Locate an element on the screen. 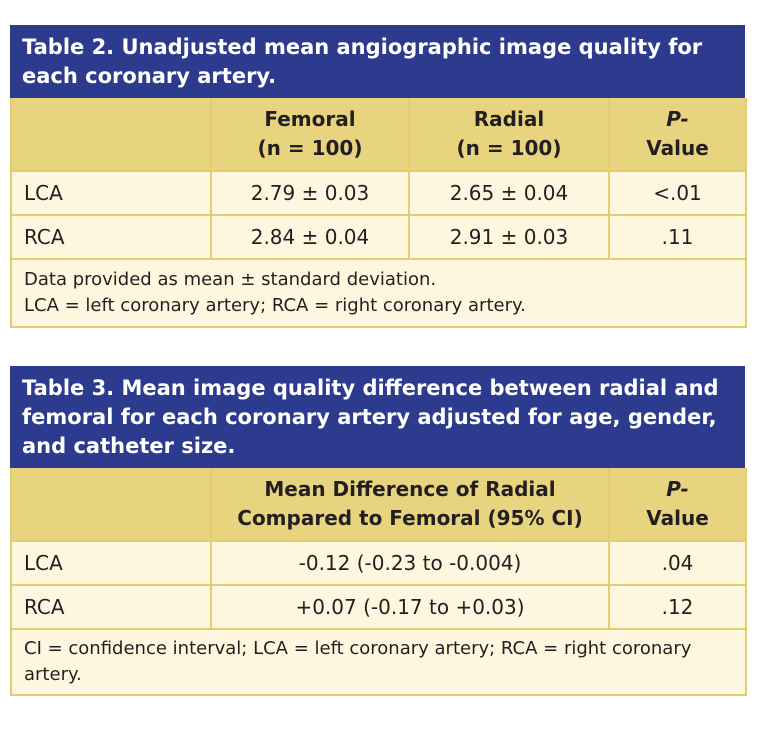 The image size is (768, 736). row: LCA 2.79 ± 0.03 2.65 ± 0.04 <.01 is located at coordinates (378, 193).